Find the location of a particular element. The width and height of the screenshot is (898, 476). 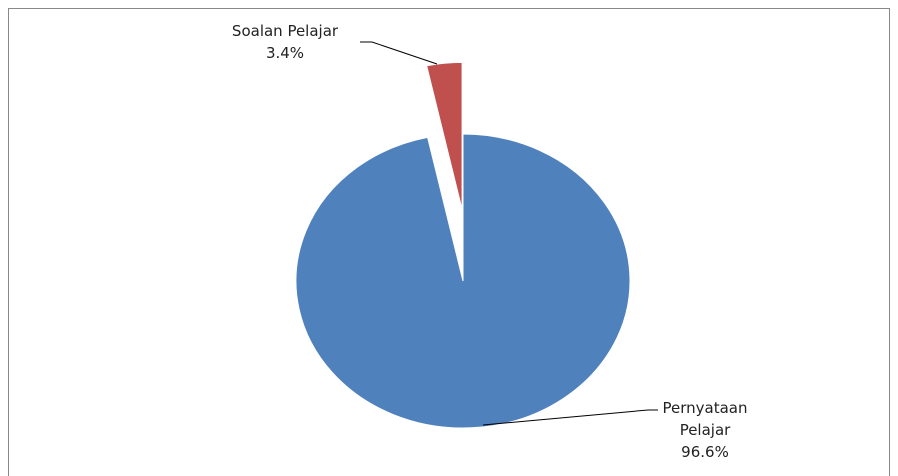

slice-label-text: 96.6% is located at coordinates (705, 452).